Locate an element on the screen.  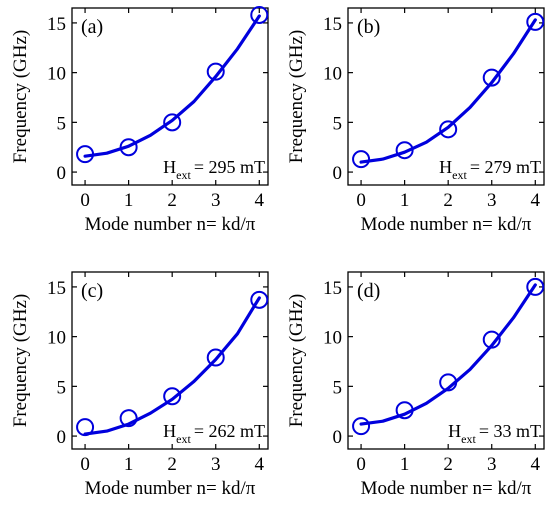
panel-label: (d) is located at coordinates (368, 291).